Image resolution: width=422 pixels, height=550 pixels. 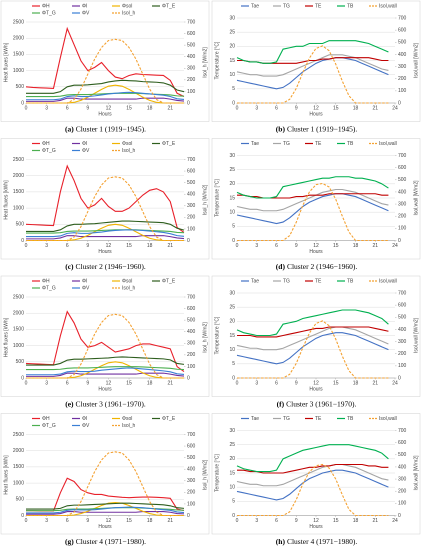 What do you see at coordinates (388, 281) in the screenshot?
I see `legend-label: Isol,wall` at bounding box center [388, 281].